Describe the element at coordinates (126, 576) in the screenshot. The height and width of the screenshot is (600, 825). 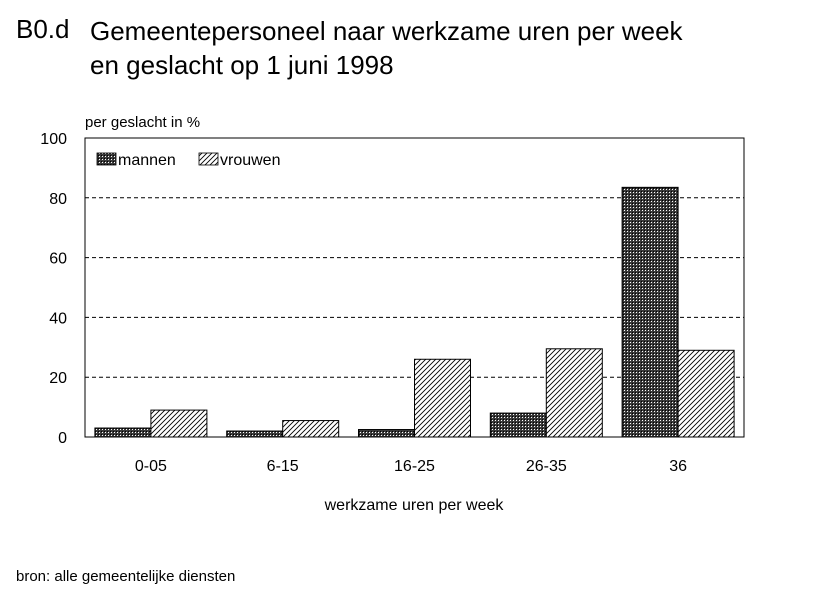
I see `source-note: bron: alle gemeentelijke diensten` at that location.